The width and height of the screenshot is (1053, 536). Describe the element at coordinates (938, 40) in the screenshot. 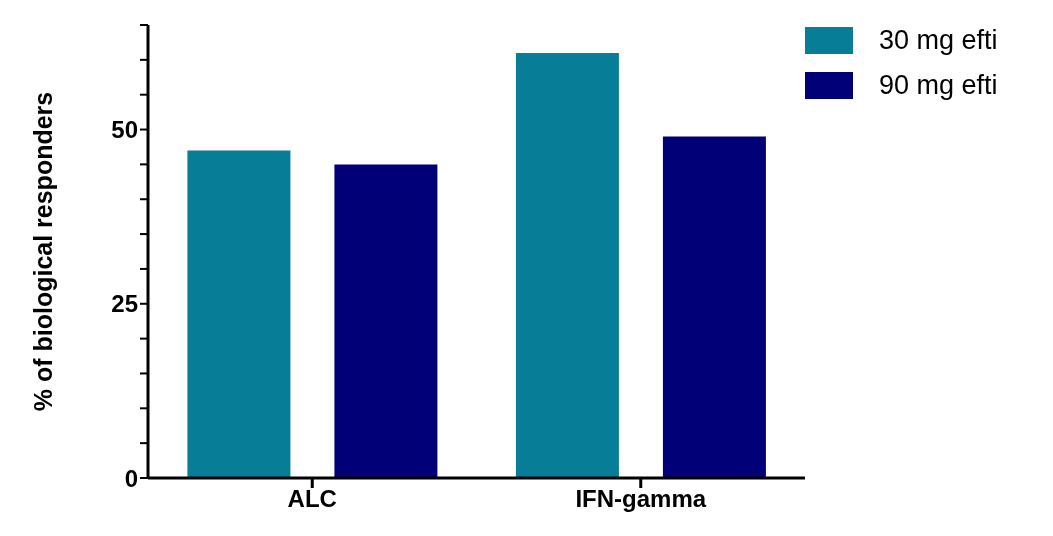

I see `legend-label: 30 mg efti` at that location.